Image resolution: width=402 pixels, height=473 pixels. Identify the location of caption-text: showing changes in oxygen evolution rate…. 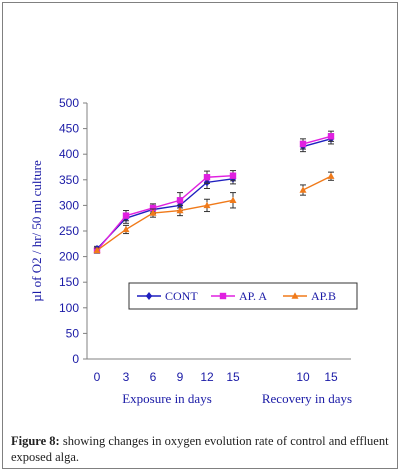
(200, 449).